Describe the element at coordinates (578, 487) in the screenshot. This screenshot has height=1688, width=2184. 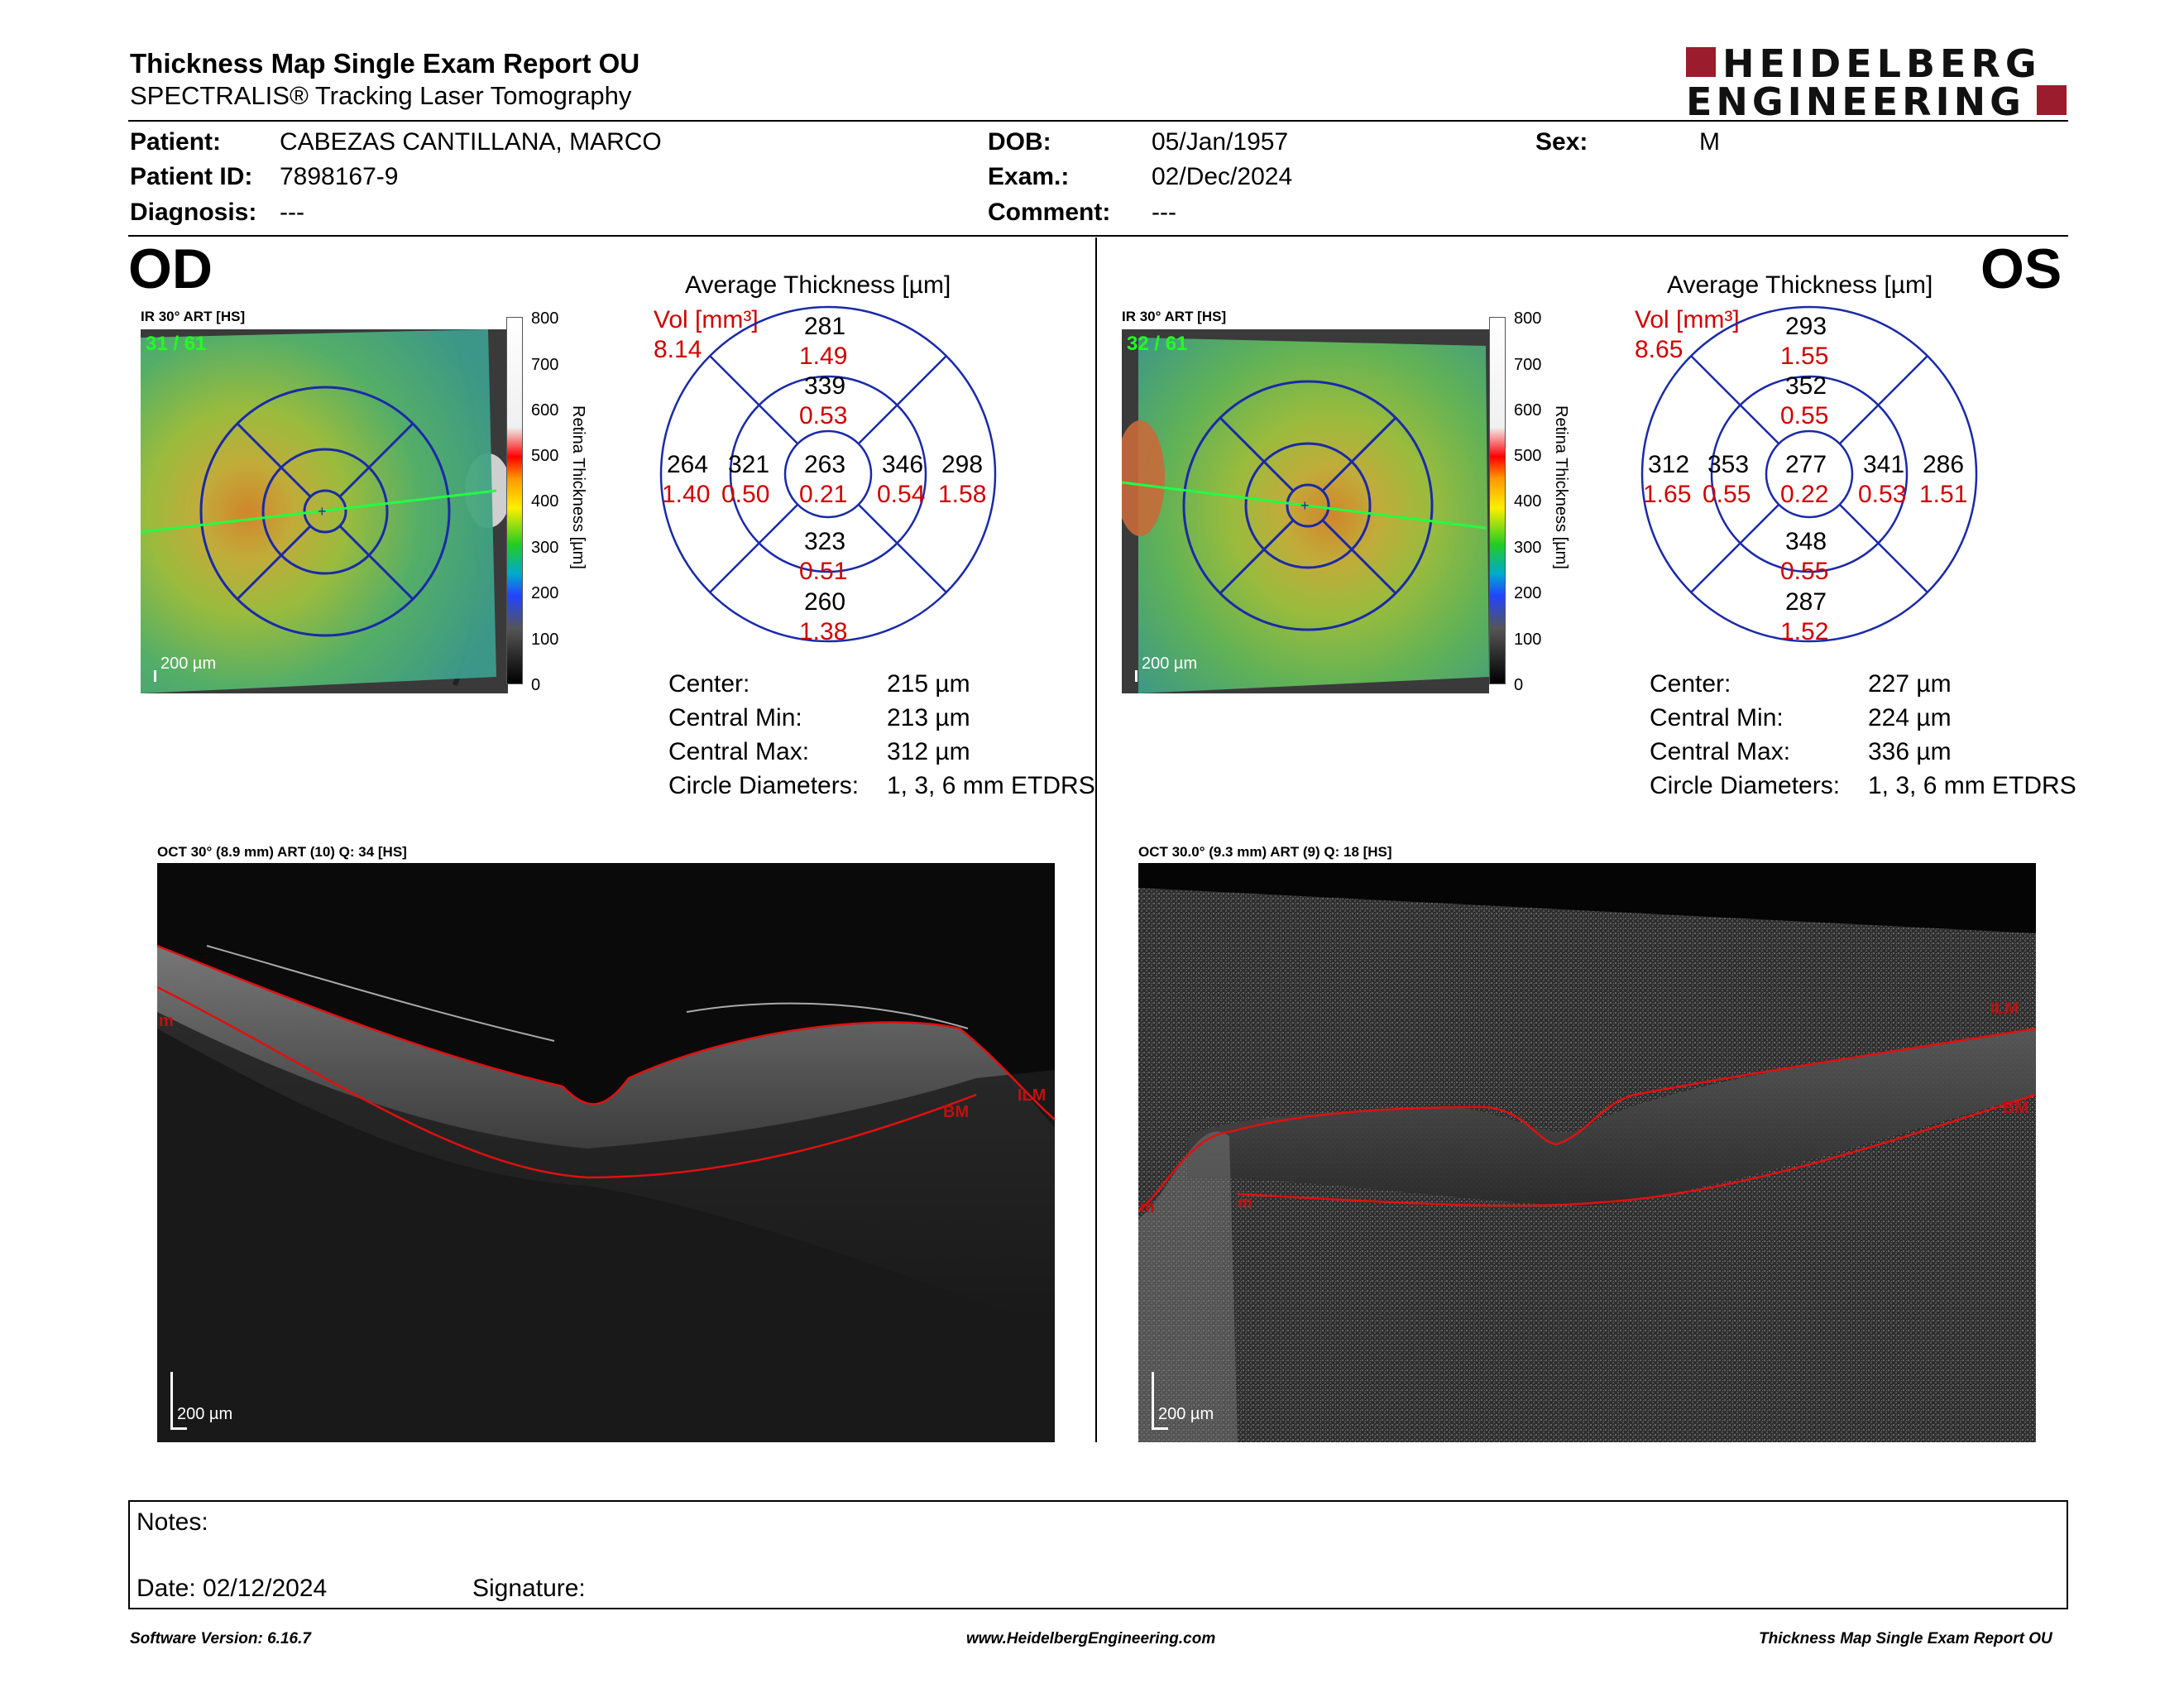
I see `od-colorbar-axis-label: Retina Thickness [µm]` at that location.